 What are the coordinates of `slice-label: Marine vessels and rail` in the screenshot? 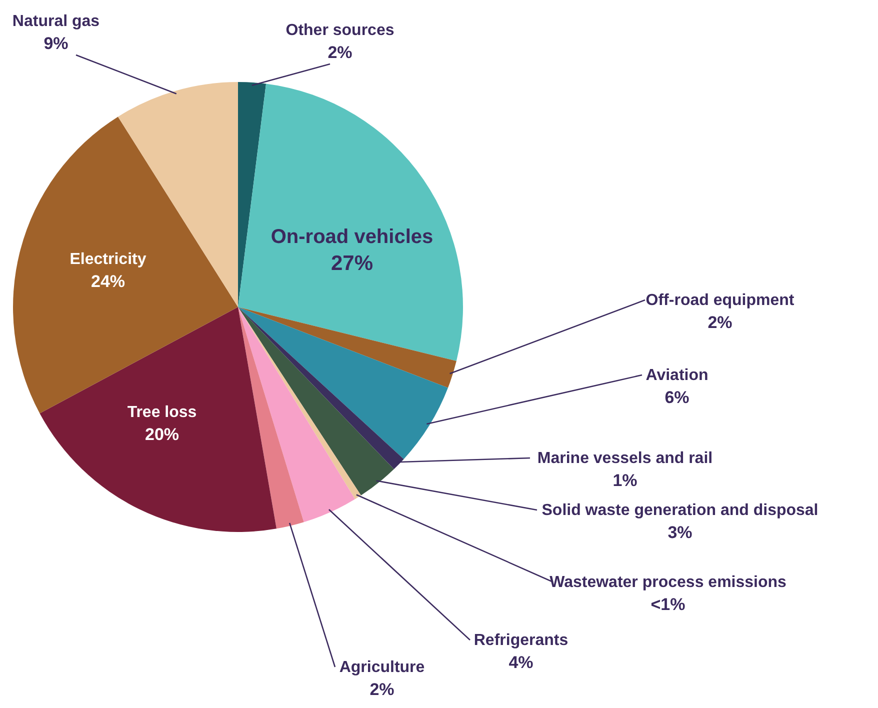 It's located at (625, 458).